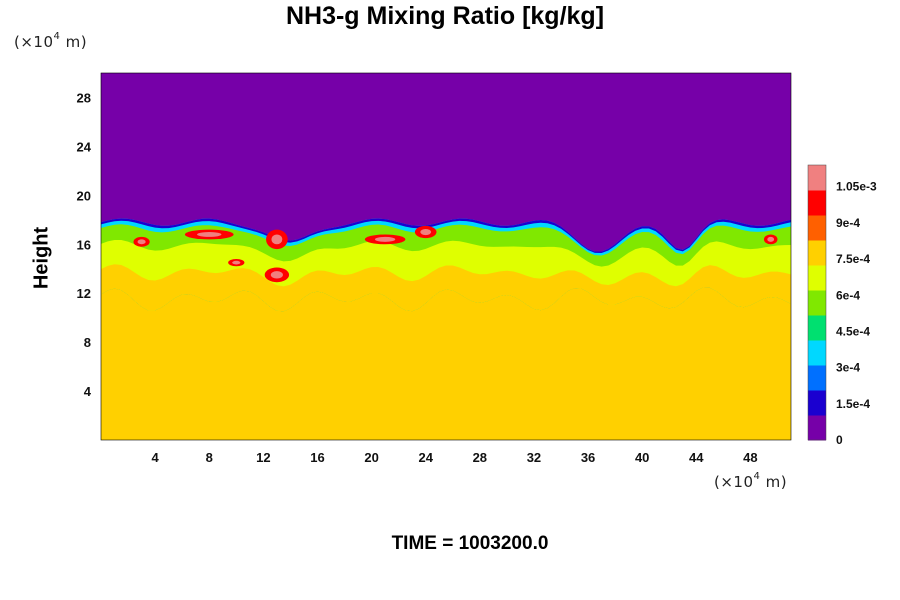 Image resolution: width=900 pixels, height=600 pixels. I want to click on y-tick-label: 20, so click(84, 195).